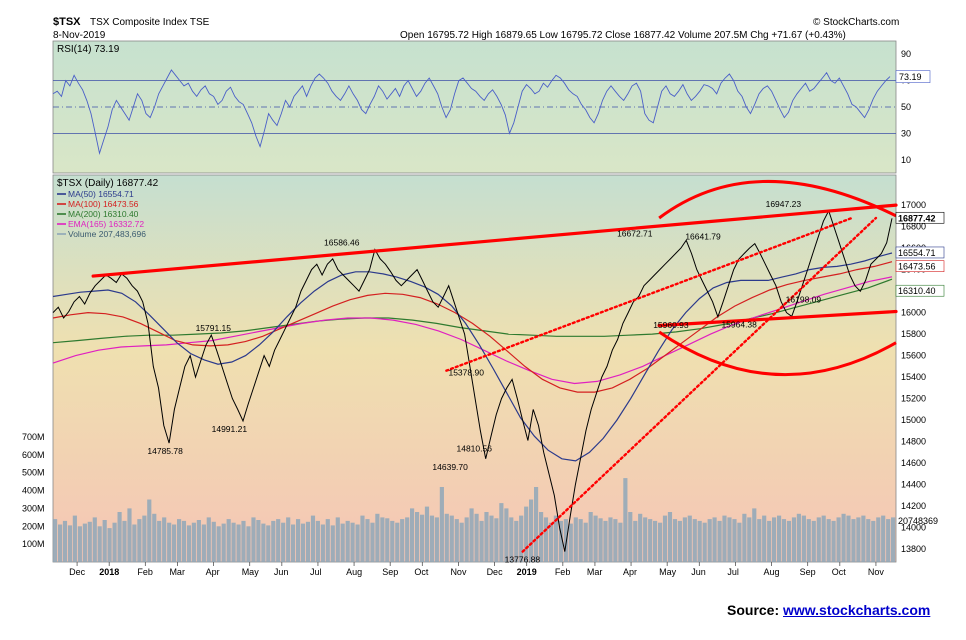 The height and width of the screenshot is (640, 966). What do you see at coordinates (733, 572) in the screenshot?
I see `x-tick-label: Jul` at bounding box center [733, 572].